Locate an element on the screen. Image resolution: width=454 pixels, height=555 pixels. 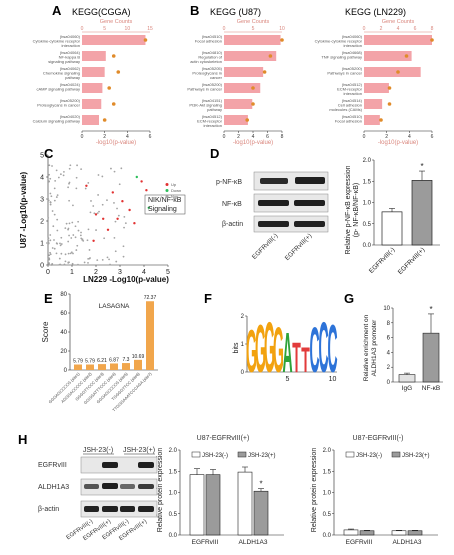
blot-h-strip-aldh is located at coordinates (119, 487).